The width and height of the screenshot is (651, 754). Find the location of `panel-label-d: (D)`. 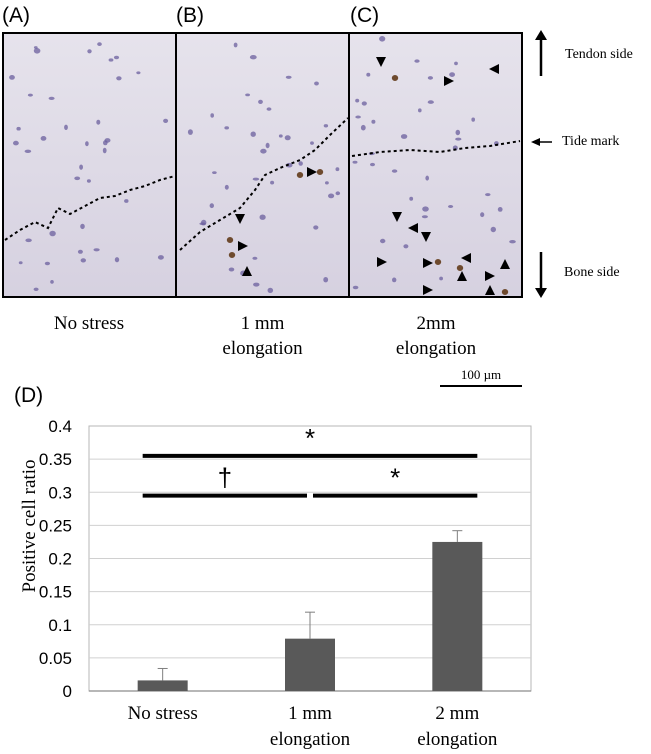

panel-label-d: (D) is located at coordinates (29, 395).